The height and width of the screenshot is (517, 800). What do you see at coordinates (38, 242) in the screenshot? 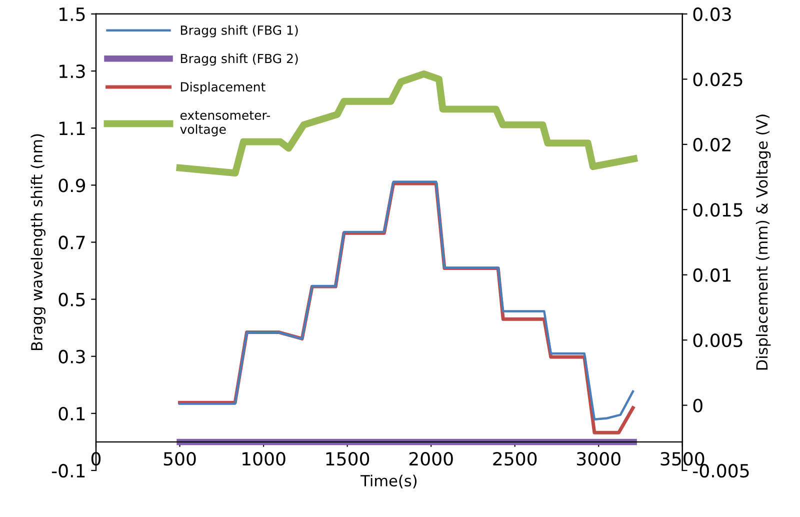
I see `y-axis-title: Bragg wavelength shift (nm)` at bounding box center [38, 242].